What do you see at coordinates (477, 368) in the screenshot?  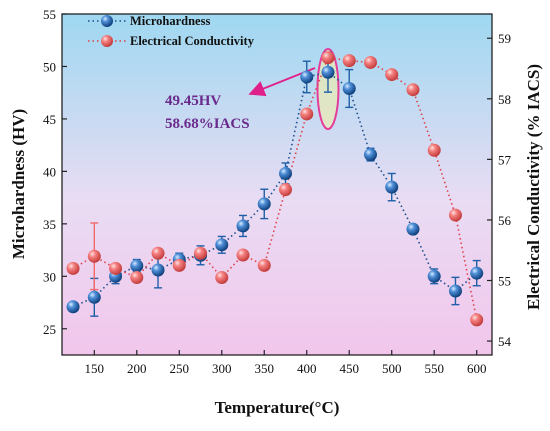 I see `x-tick-label: 600` at bounding box center [477, 368].